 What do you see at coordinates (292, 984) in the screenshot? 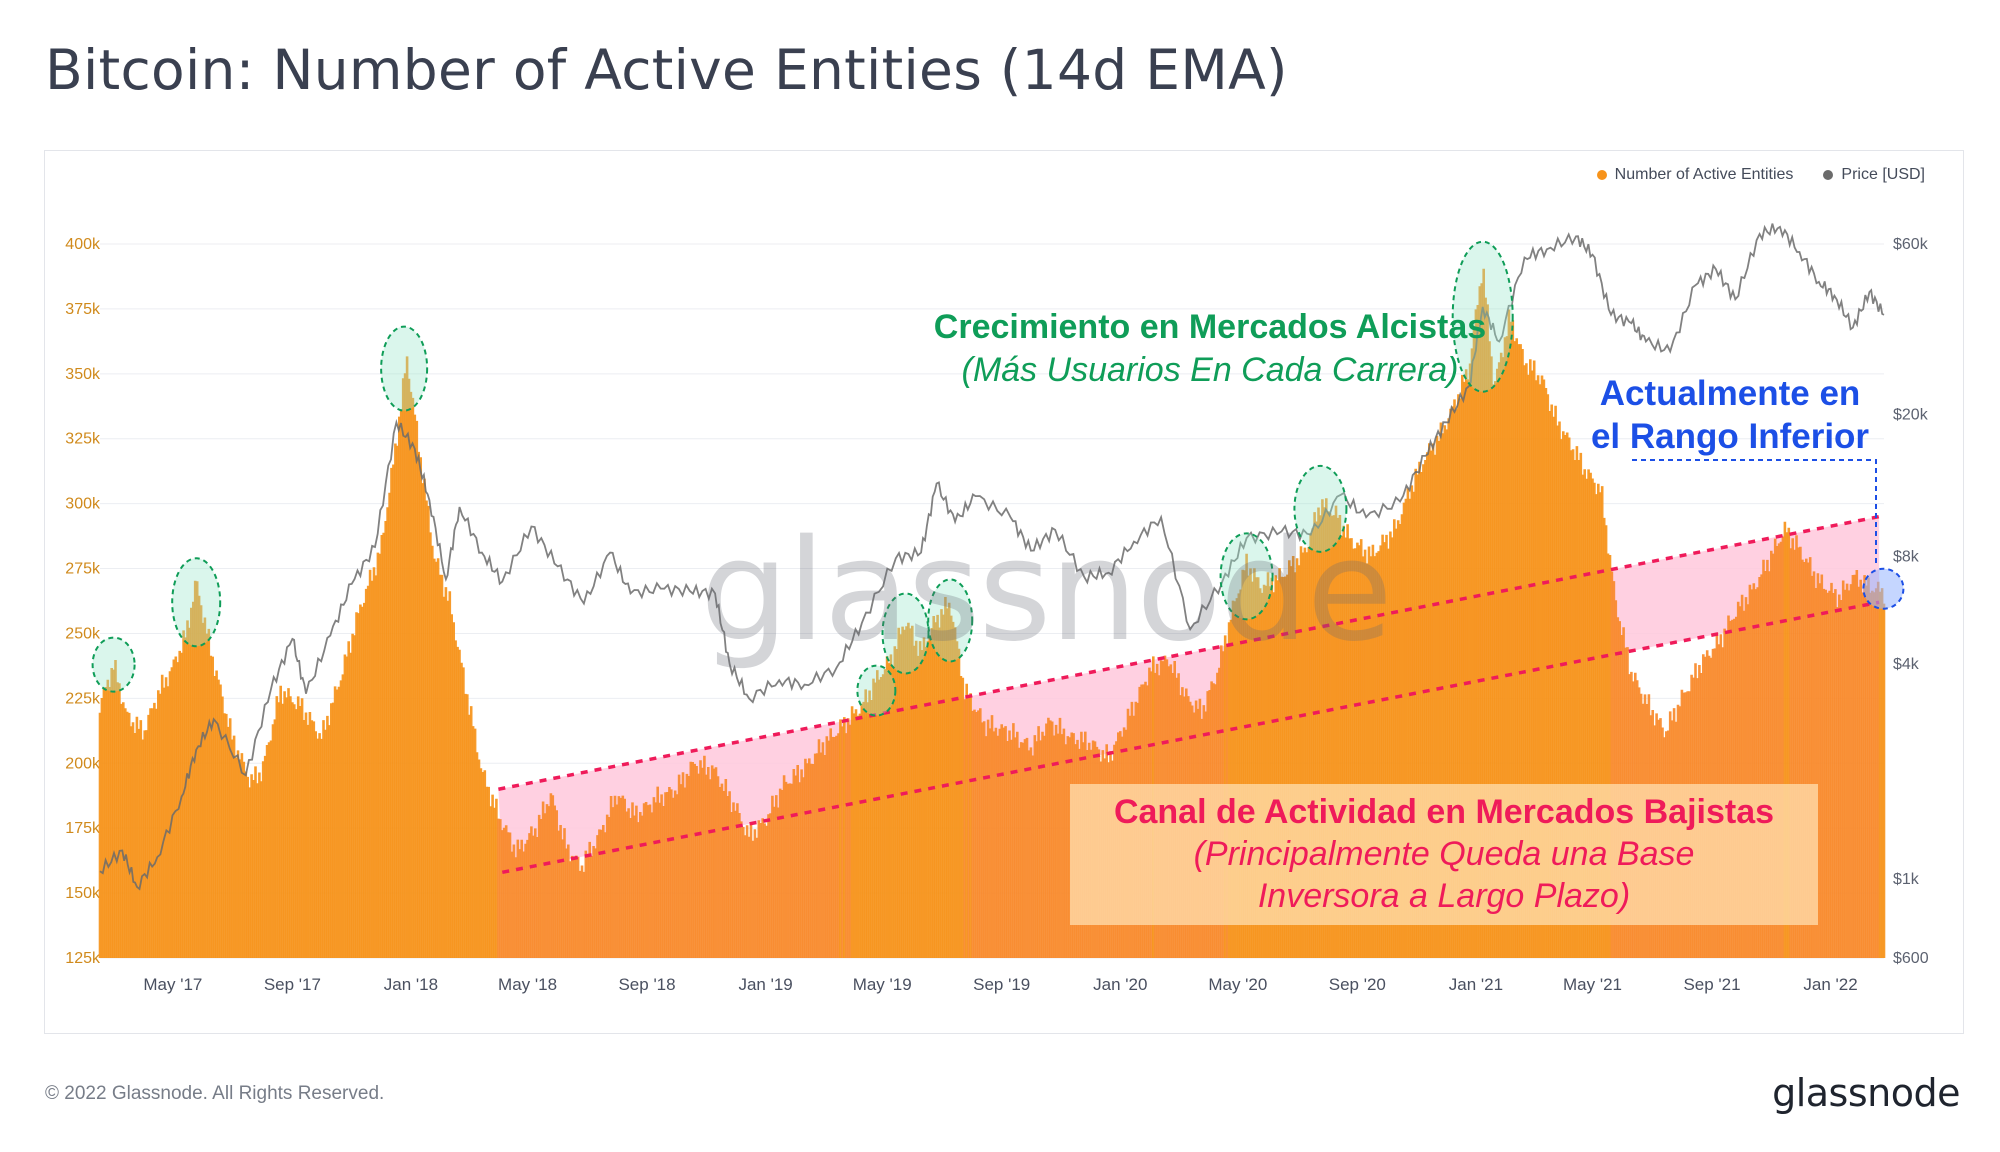
I see `x-tick-label: Sep '17` at bounding box center [292, 984].